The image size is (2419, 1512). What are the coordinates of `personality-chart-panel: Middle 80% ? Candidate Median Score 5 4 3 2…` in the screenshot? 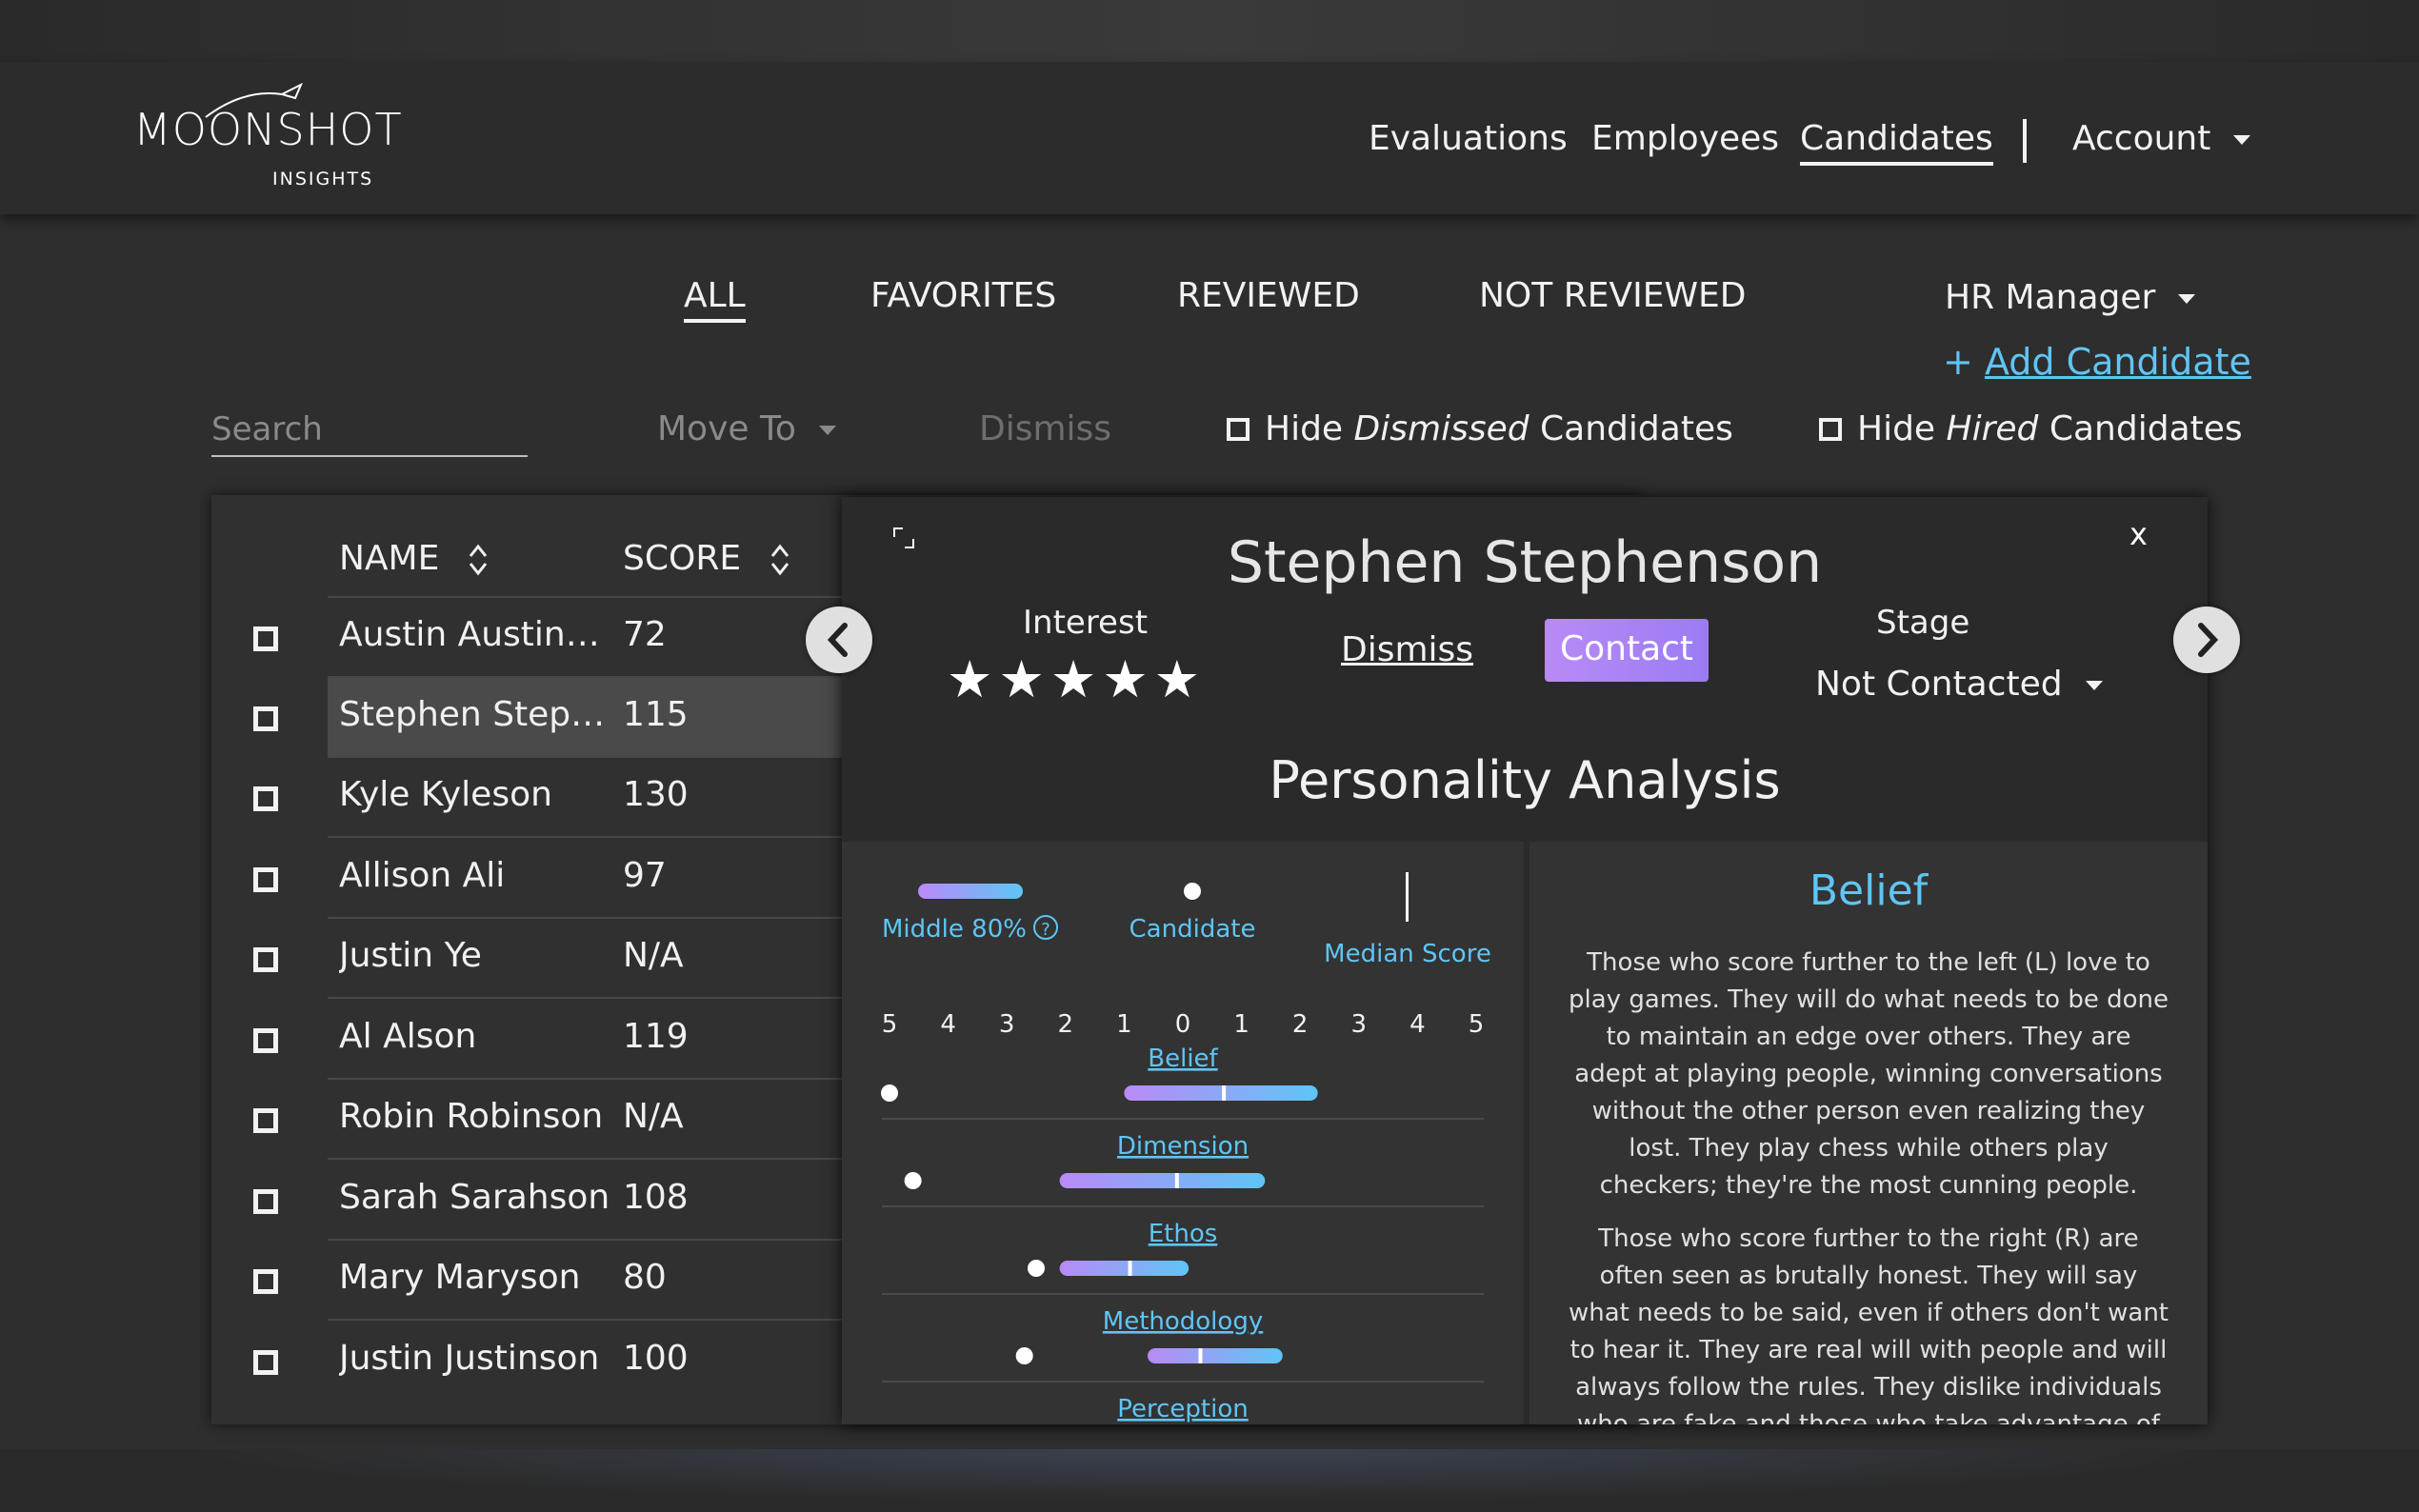 It's located at (1183, 1133).